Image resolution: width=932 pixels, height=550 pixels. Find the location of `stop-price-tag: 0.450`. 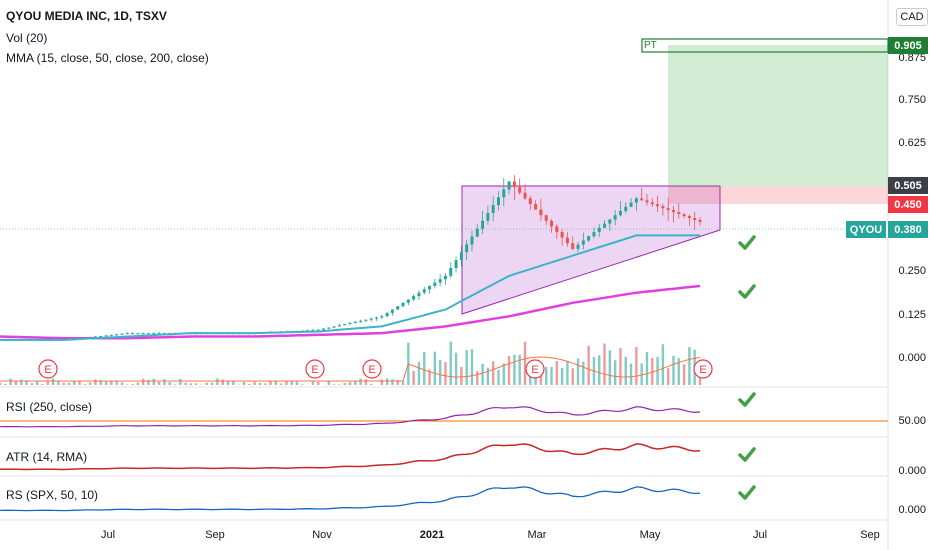

stop-price-tag: 0.450 is located at coordinates (908, 204).